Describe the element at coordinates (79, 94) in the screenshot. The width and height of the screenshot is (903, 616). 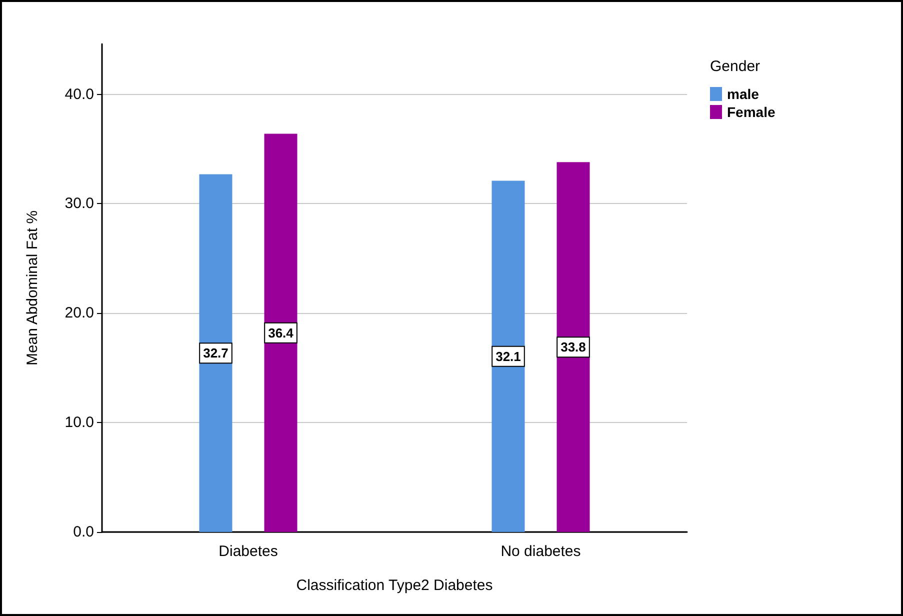
I see `y-tick-label: 40.0` at that location.